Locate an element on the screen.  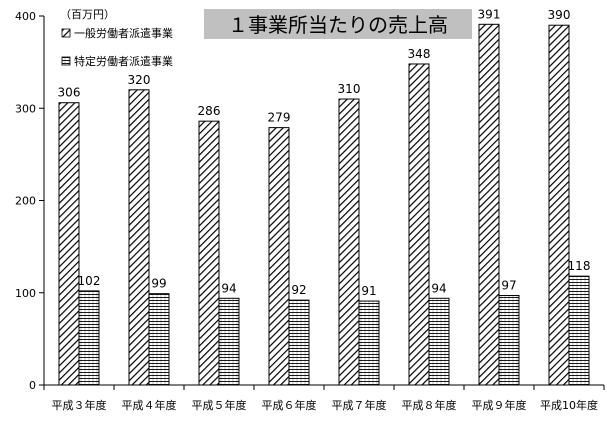
legend-swatch-specific is located at coordinates (66, 61).